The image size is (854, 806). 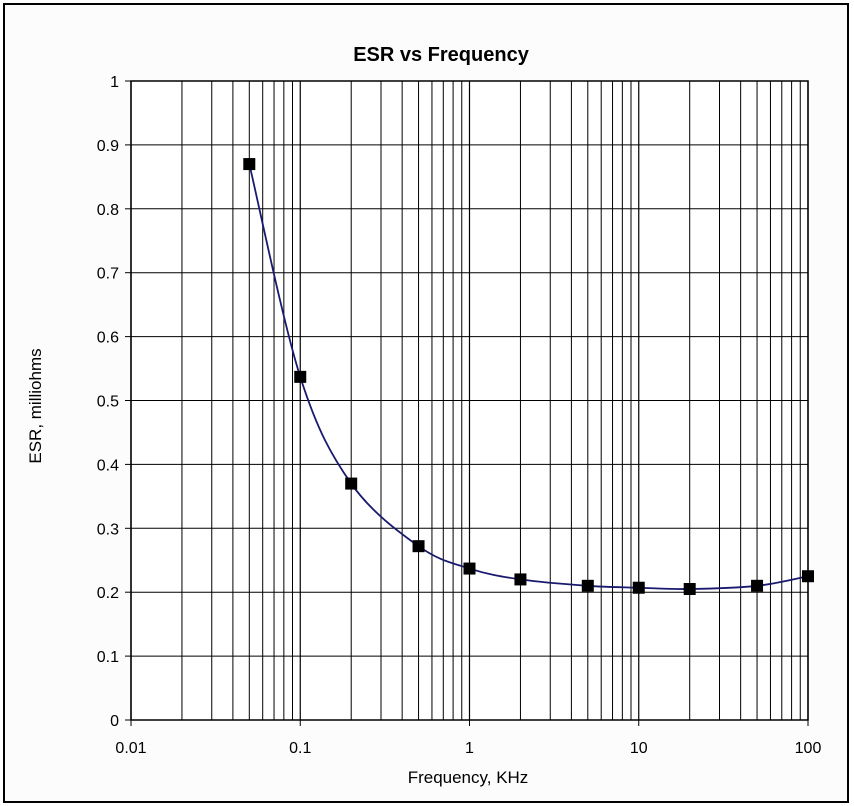 What do you see at coordinates (114, 82) in the screenshot?
I see `y-tick-label: 1` at bounding box center [114, 82].